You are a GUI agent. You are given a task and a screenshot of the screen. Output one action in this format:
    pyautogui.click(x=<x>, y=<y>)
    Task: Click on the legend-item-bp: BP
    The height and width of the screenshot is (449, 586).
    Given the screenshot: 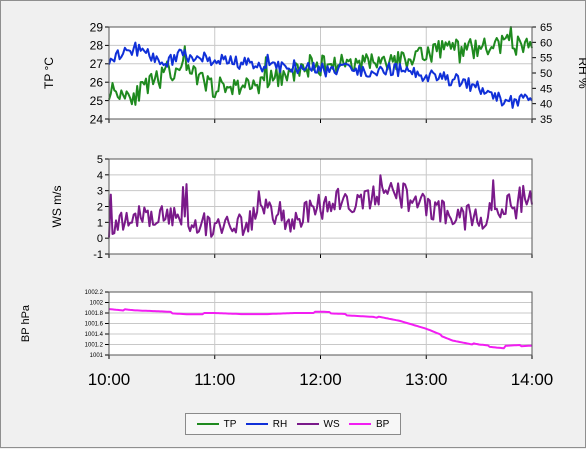 What is the action you would take?
    pyautogui.click(x=369, y=424)
    